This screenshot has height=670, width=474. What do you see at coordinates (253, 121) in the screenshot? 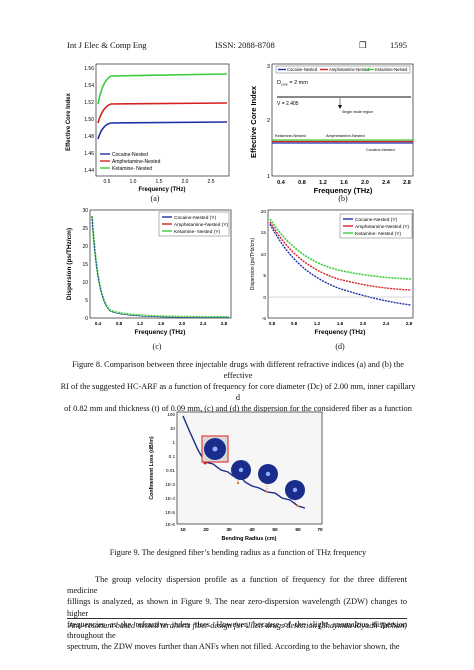
I see `y-axis-label: Effective Core Index` at bounding box center [253, 121].